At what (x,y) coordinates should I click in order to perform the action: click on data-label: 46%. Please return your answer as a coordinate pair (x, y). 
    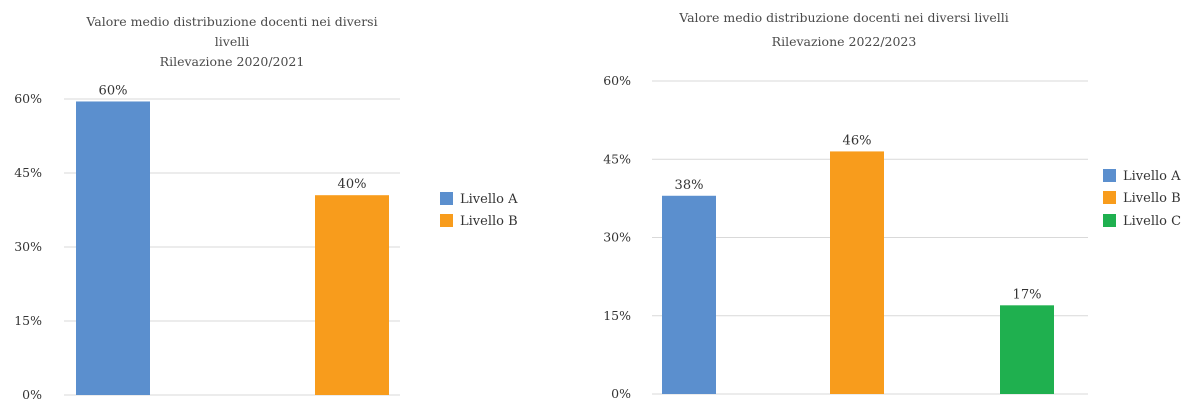
    Looking at the image, I should click on (857, 140).